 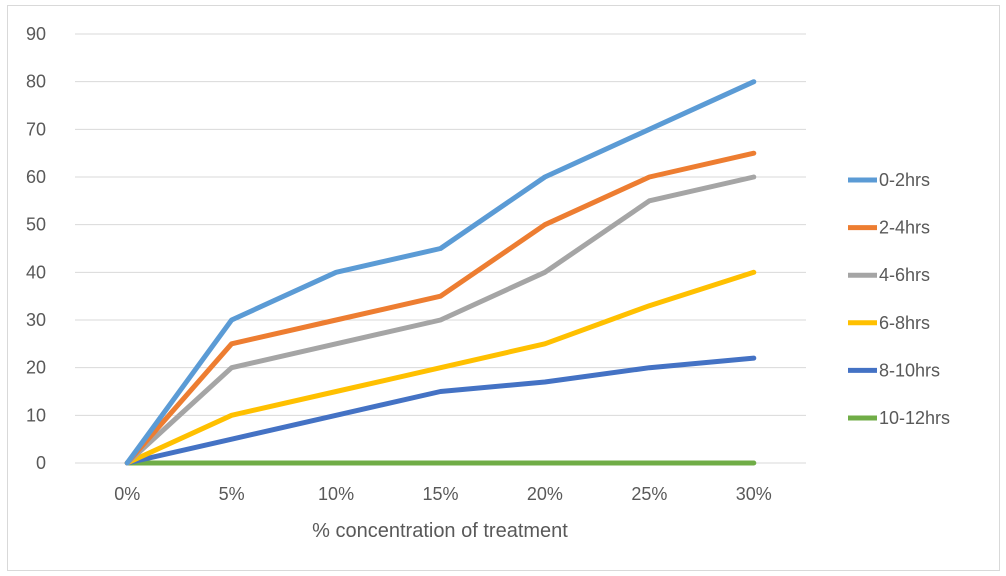 I want to click on x-tick-label: 0%, so click(x=127, y=494).